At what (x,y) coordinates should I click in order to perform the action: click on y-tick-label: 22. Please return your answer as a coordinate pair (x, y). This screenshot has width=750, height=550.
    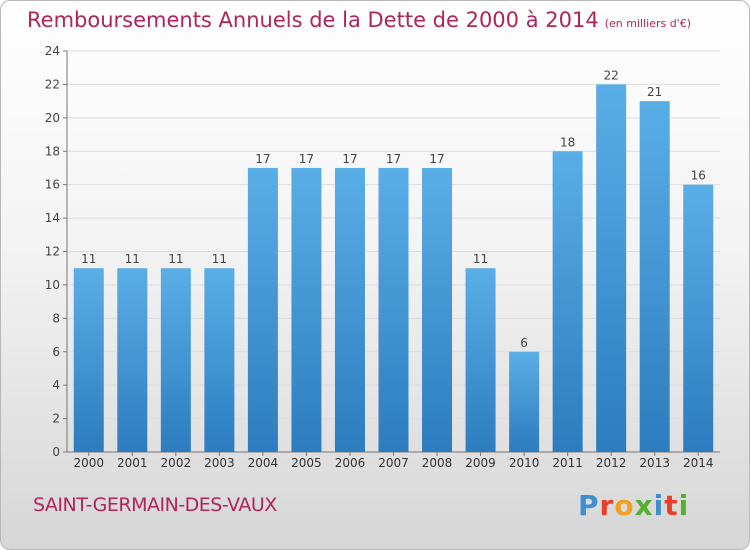
    Looking at the image, I should click on (52, 84).